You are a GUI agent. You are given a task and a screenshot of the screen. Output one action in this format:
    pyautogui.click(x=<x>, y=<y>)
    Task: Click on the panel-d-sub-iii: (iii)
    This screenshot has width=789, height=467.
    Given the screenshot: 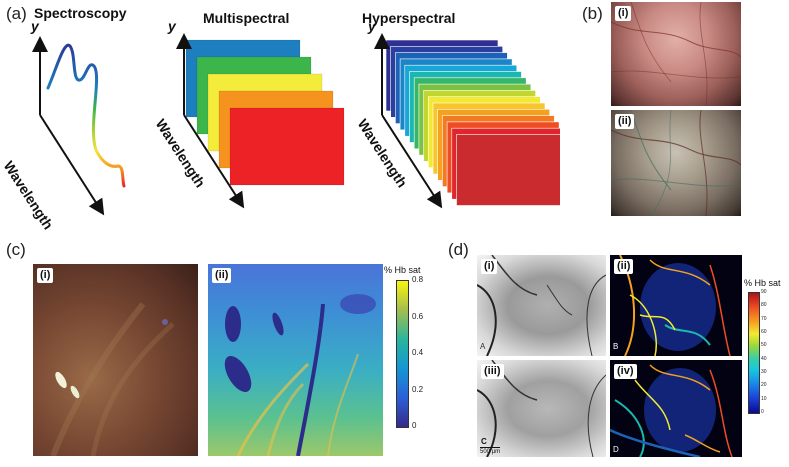 What is the action you would take?
    pyautogui.click(x=492, y=371)
    